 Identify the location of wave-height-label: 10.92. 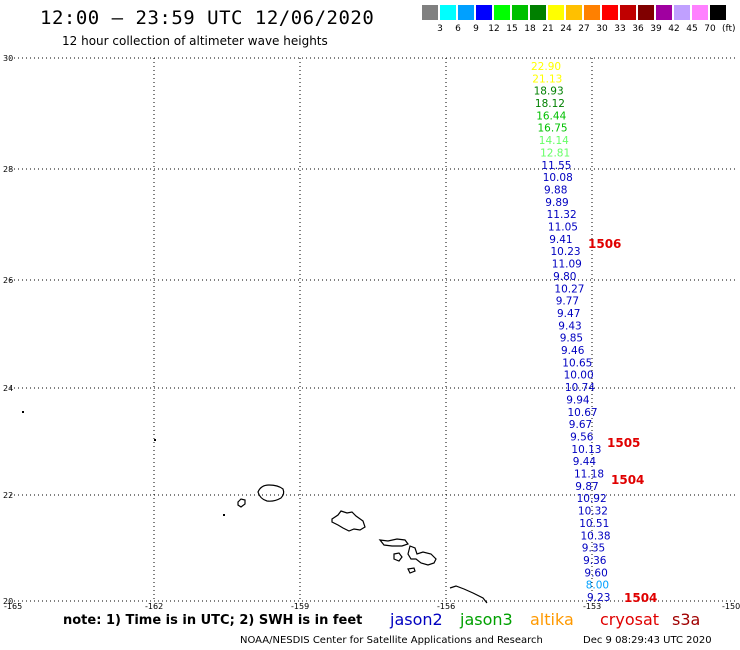
(592, 499).